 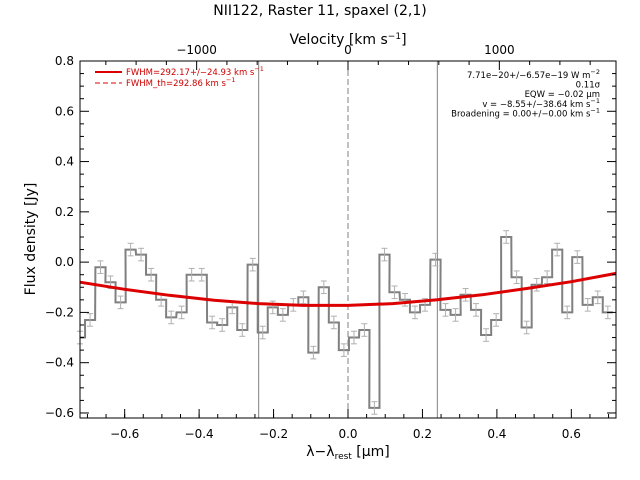 I want to click on top-tick-label: 1000, so click(x=499, y=50).